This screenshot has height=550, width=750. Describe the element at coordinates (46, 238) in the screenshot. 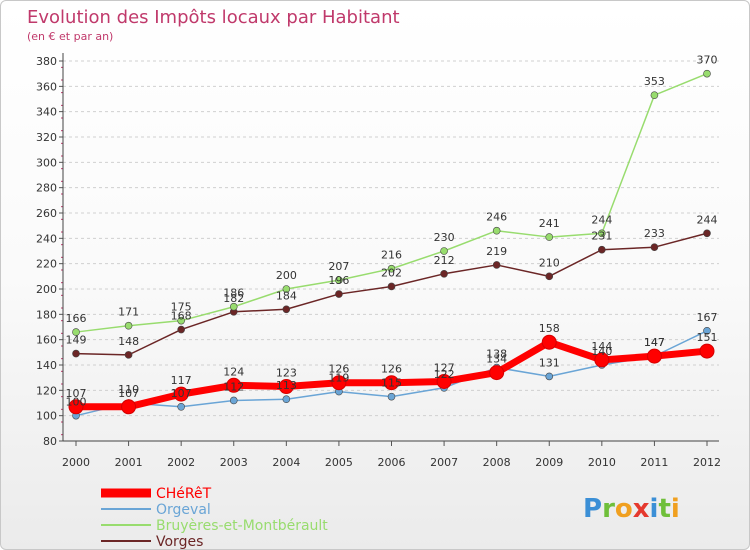

I see `y-tick-label: 240` at that location.